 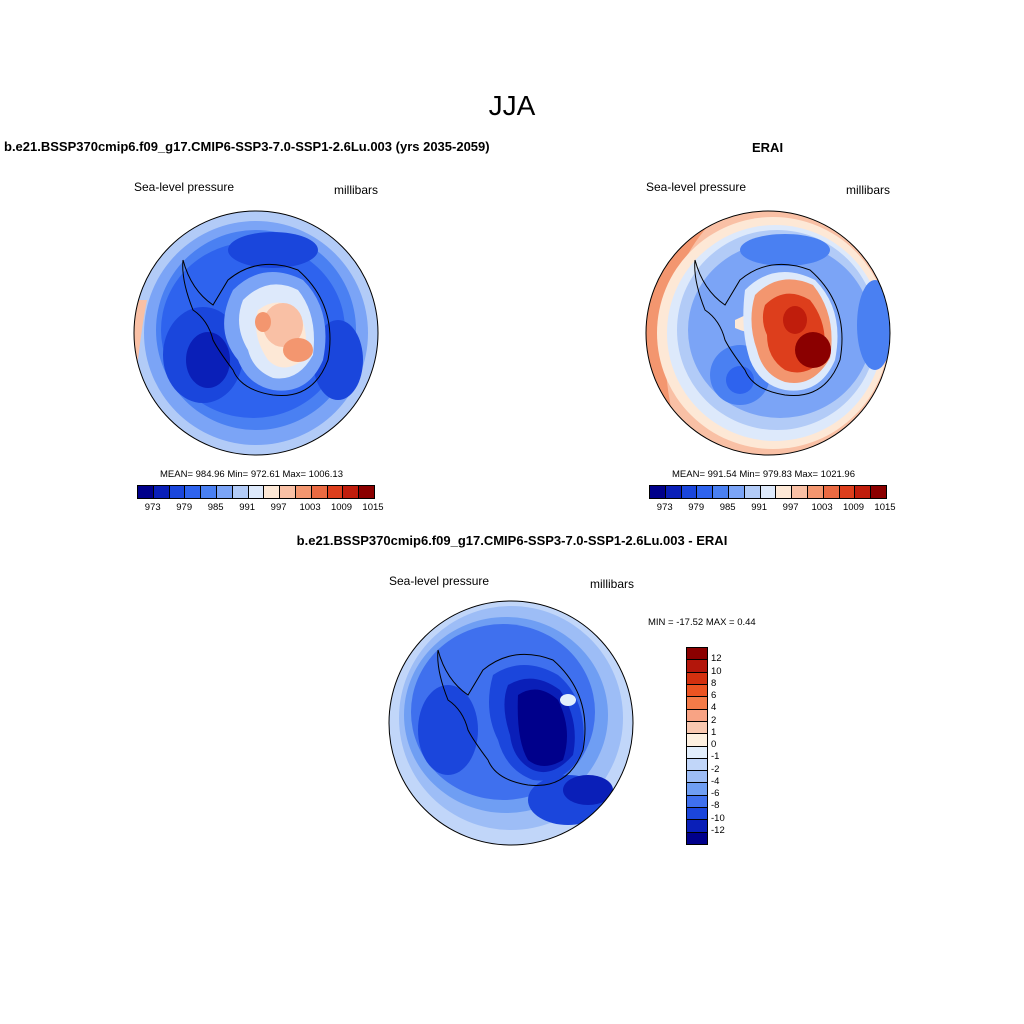 What do you see at coordinates (256, 333) in the screenshot?
I see `left-polar-map` at bounding box center [256, 333].